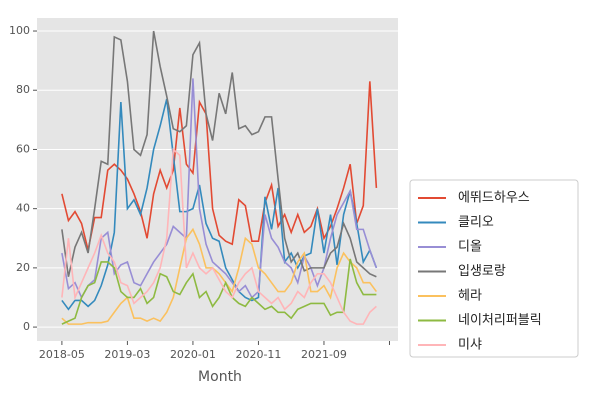  What do you see at coordinates (193, 354) in the screenshot?
I see `x-tick-label: 2020-01` at bounding box center [193, 354].